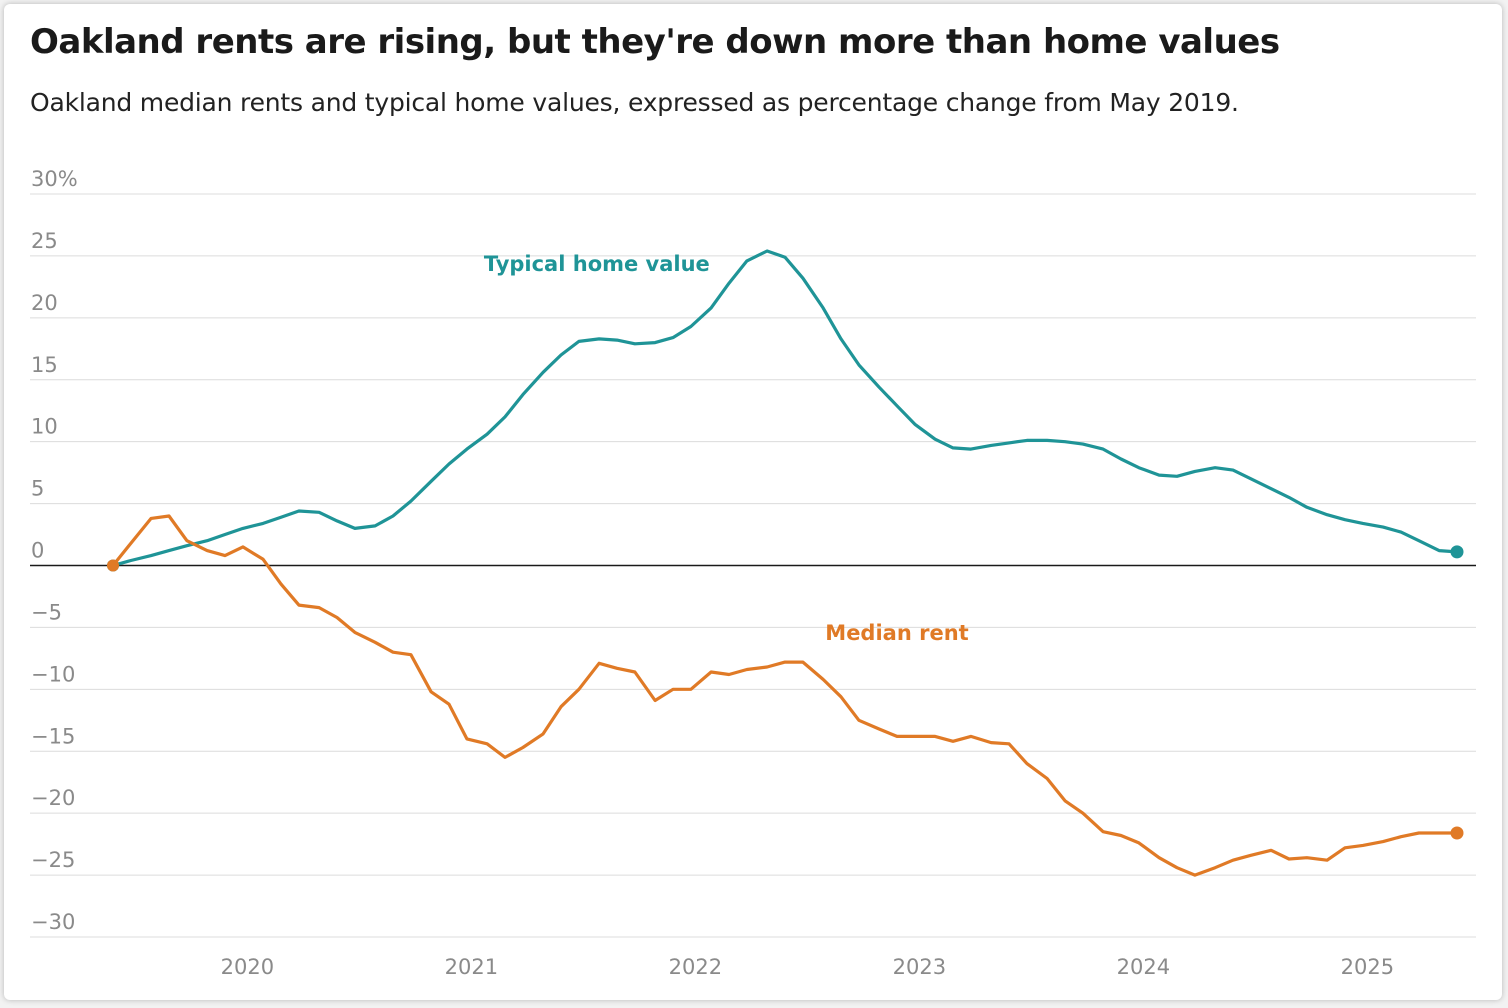 Image resolution: width=1508 pixels, height=1008 pixels. What do you see at coordinates (247, 967) in the screenshot?
I see `x-tick-label: 2020` at bounding box center [247, 967].